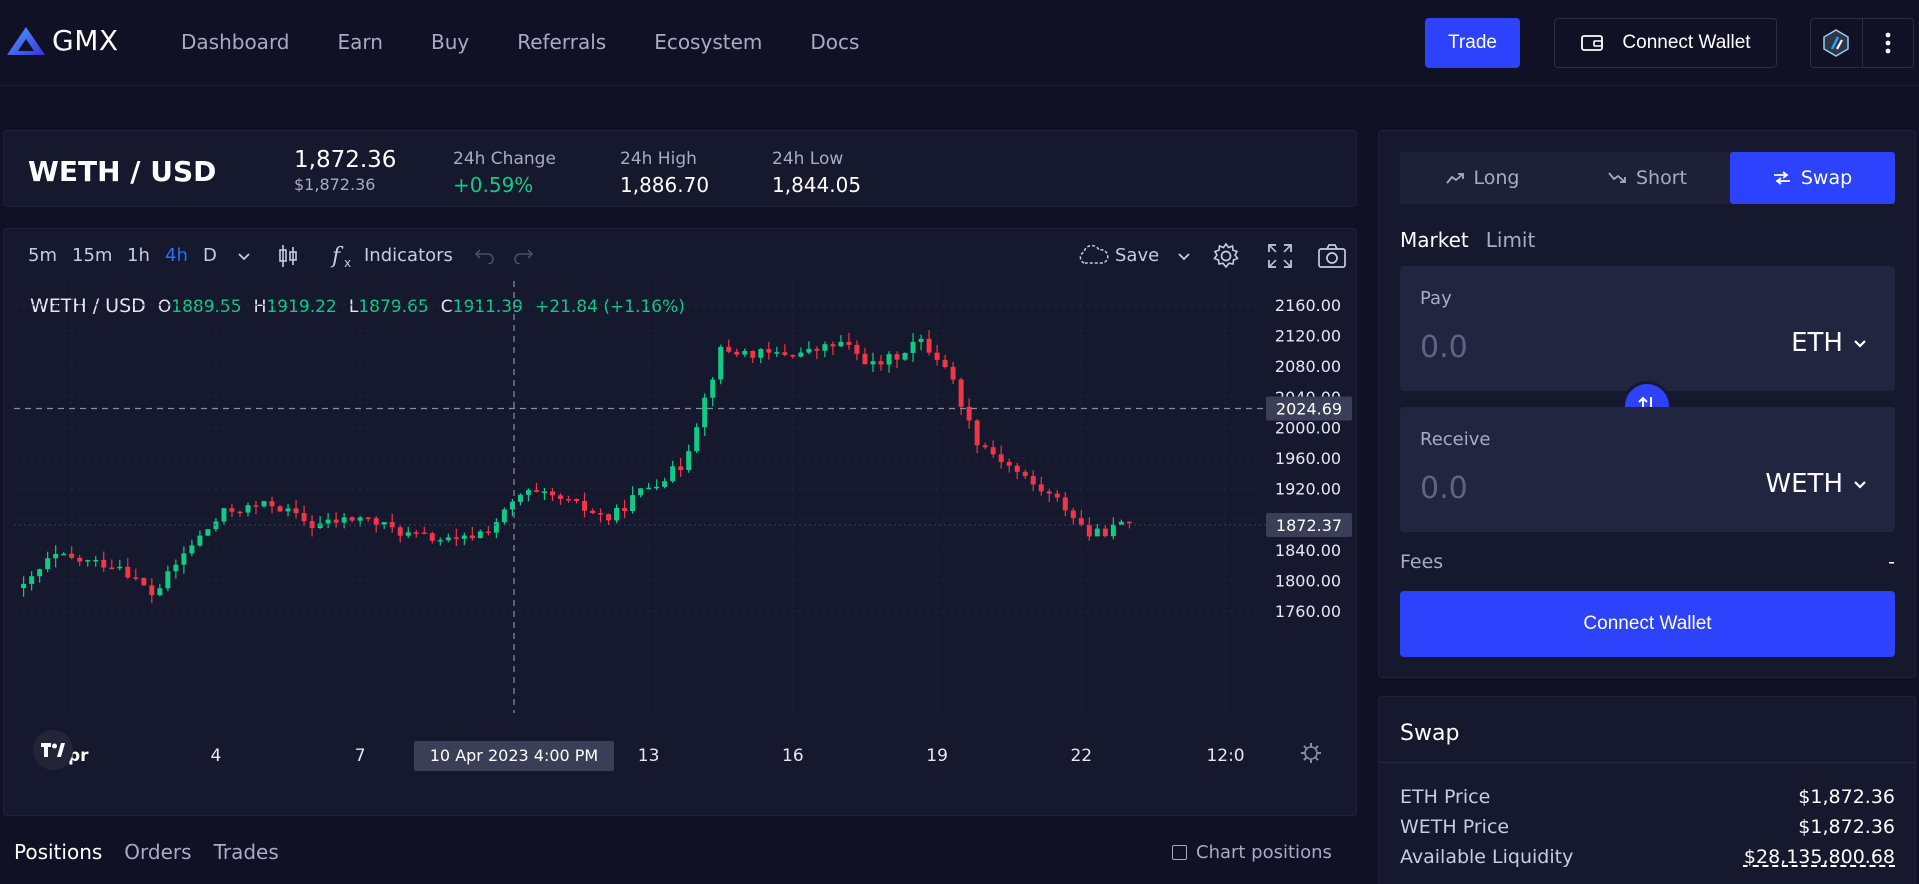 This screenshot has width=1919, height=884. I want to click on tradingview-logo, so click(53, 750).